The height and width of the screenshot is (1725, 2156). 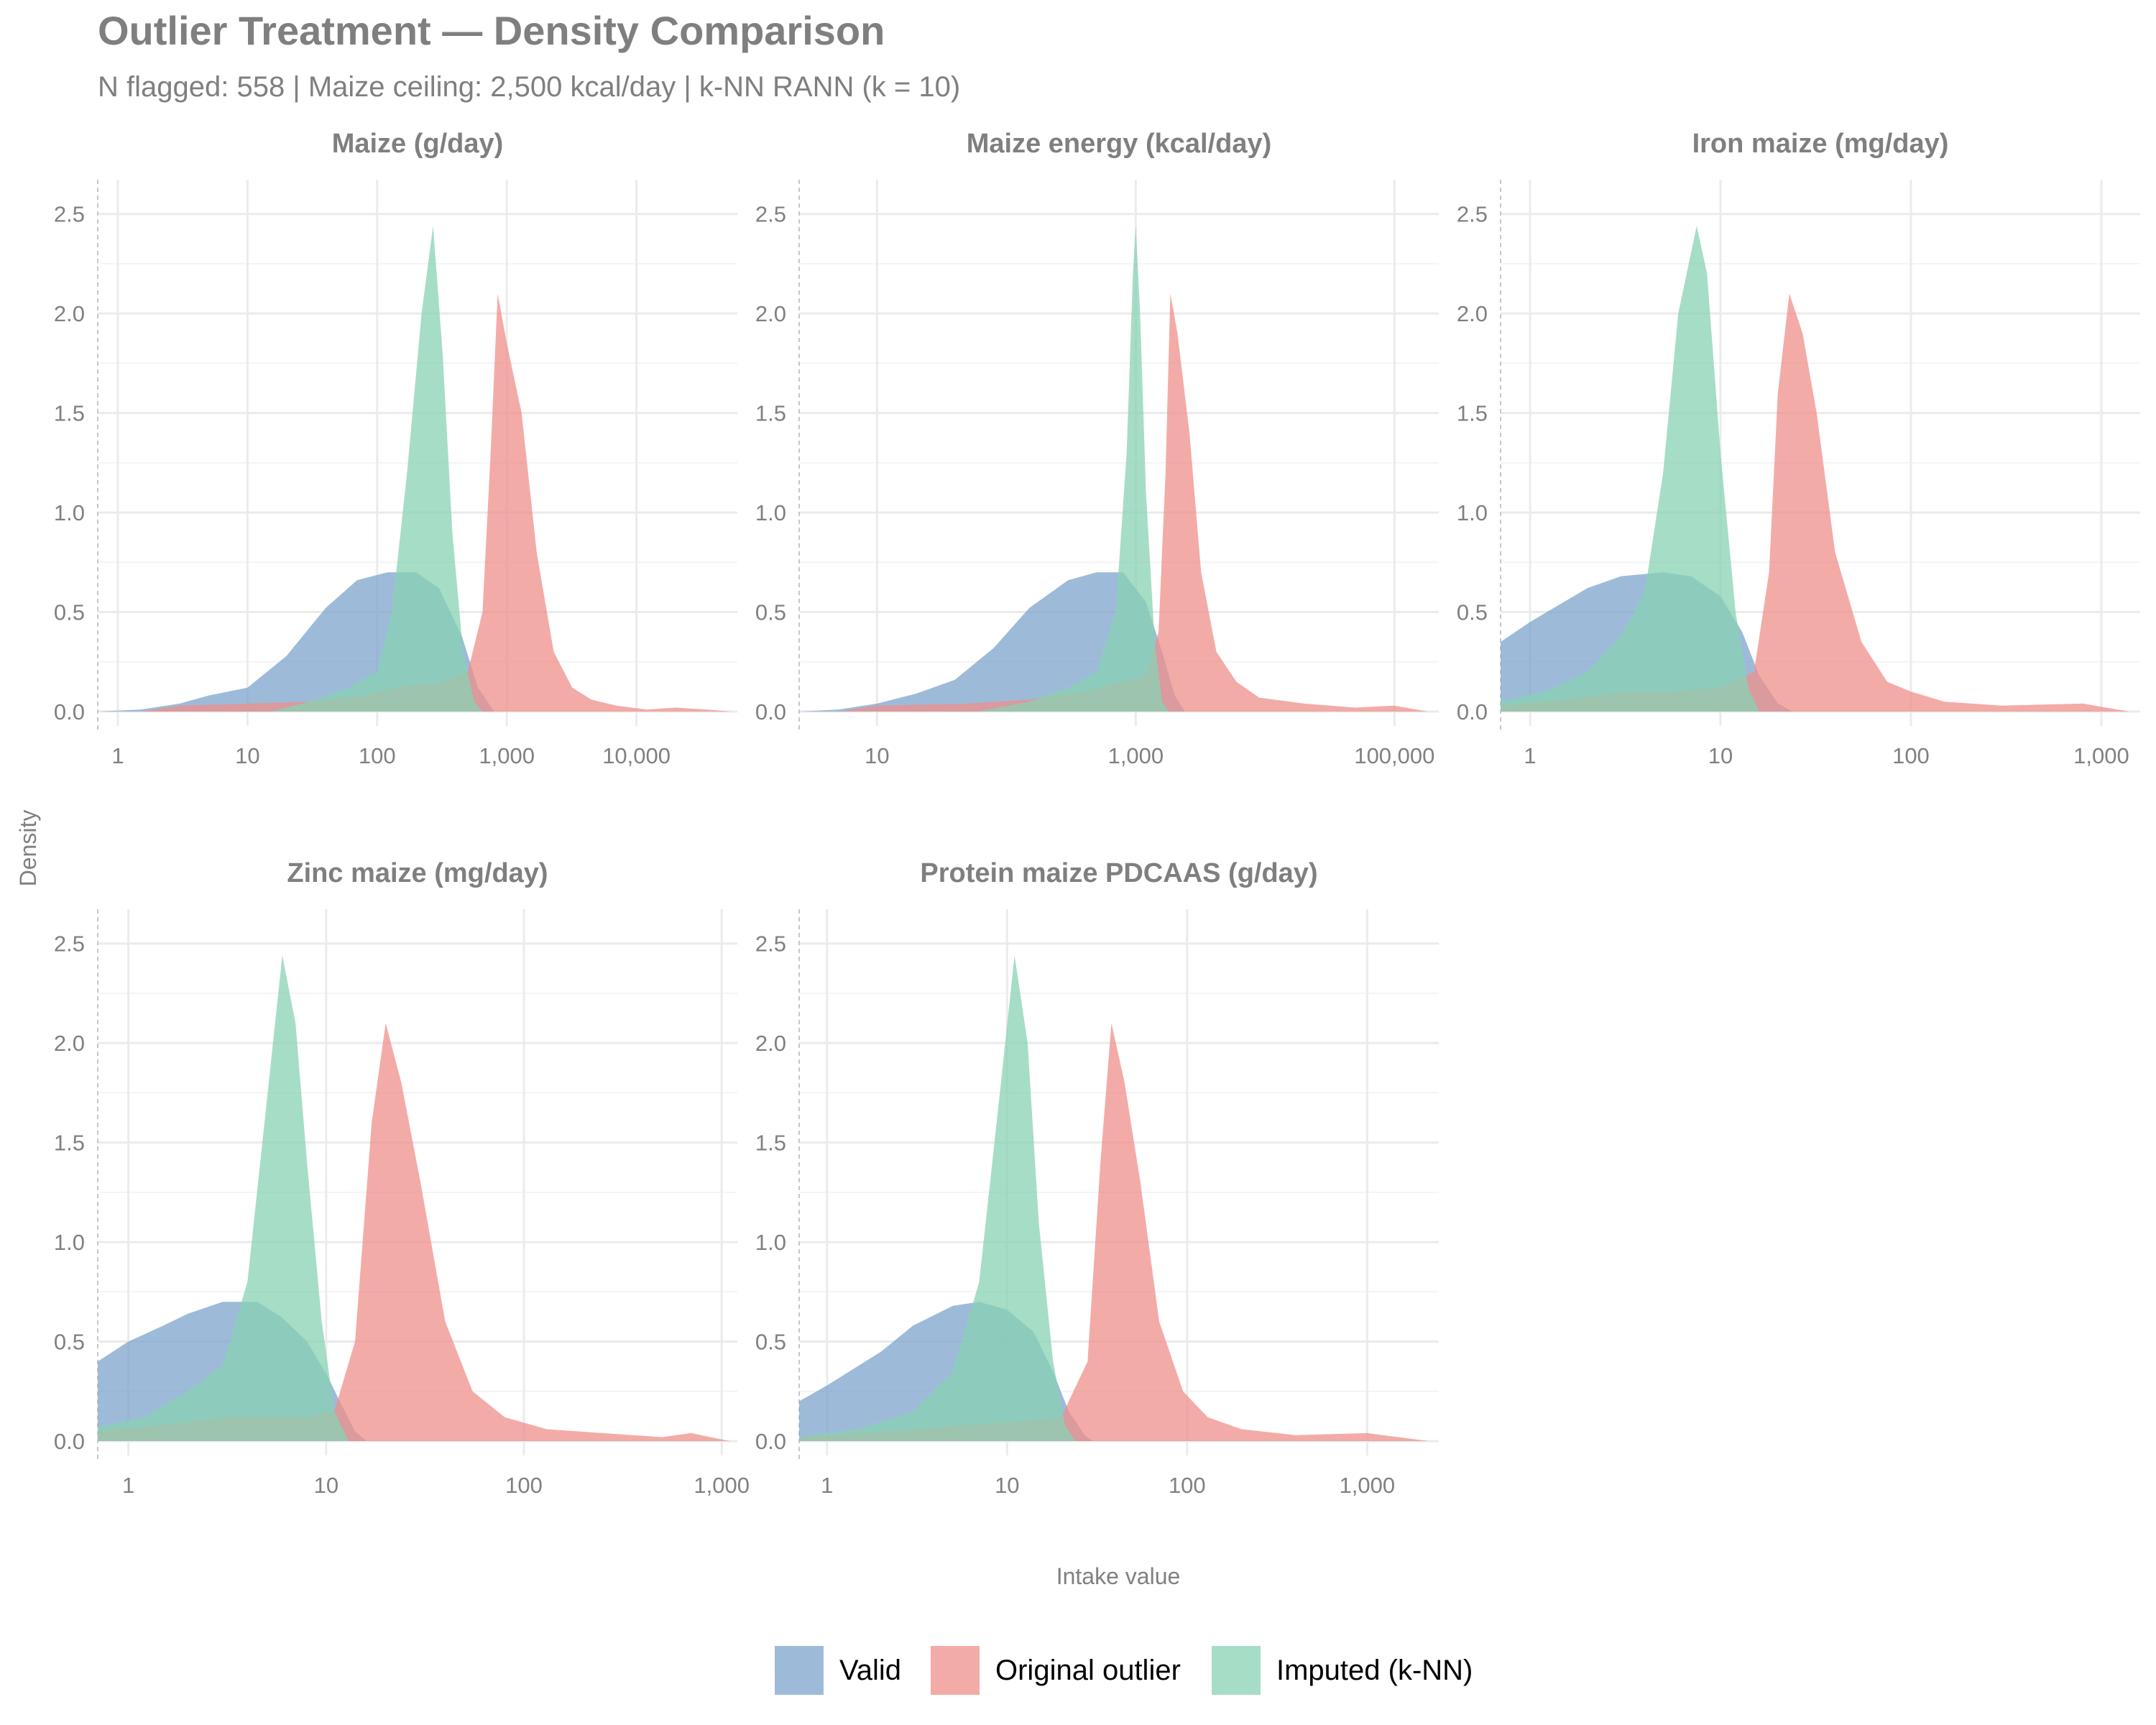 I want to click on legend-label: Valid, so click(x=870, y=1670).